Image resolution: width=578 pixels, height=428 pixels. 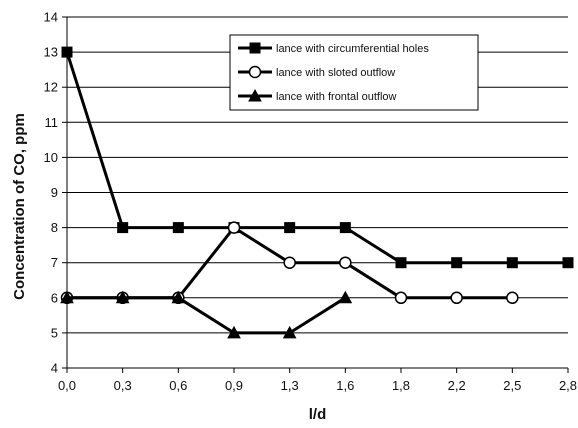 I want to click on y-tick-label: 8, so click(x=54, y=227).